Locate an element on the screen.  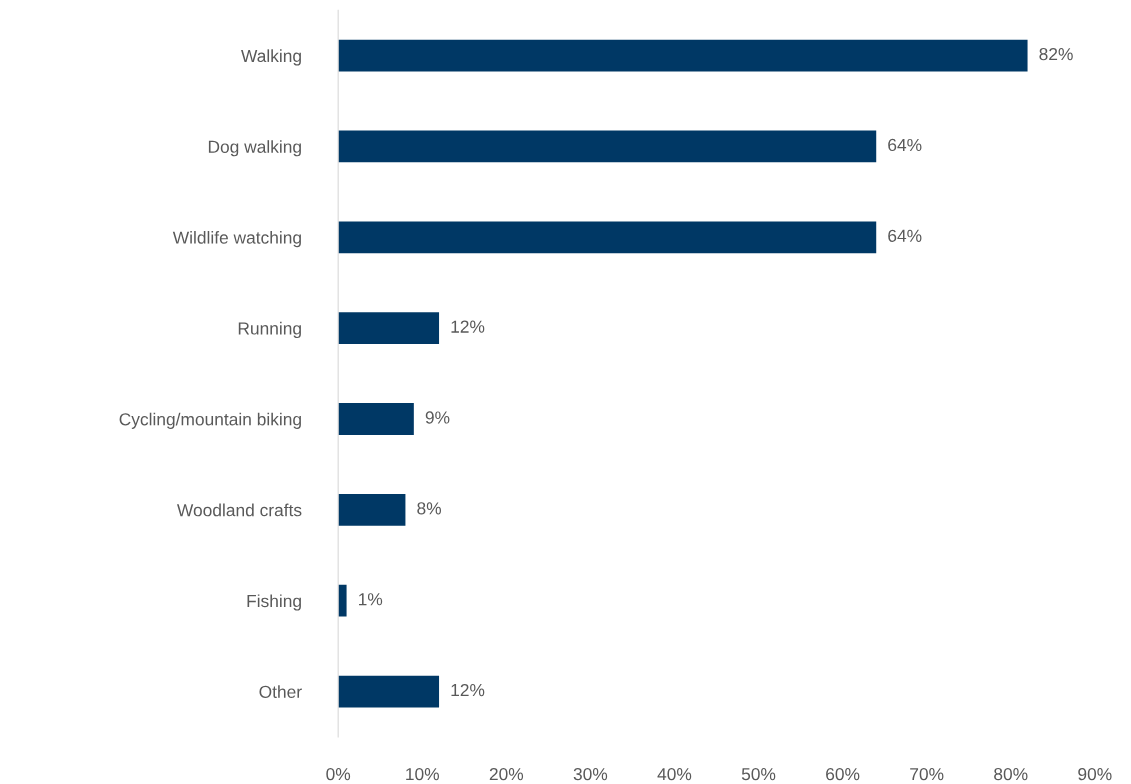
x-tick-label: 0% is located at coordinates (338, 774).